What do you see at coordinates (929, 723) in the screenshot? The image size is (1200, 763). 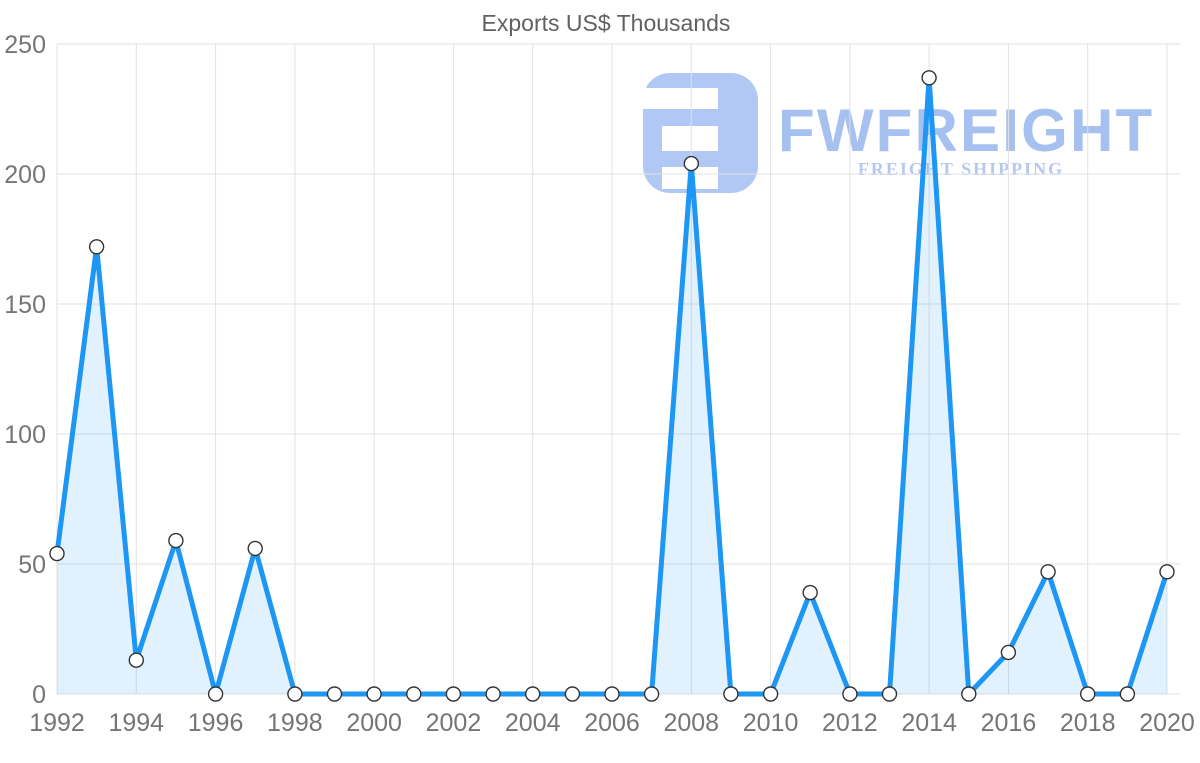 I see `x-tick-label: 2014` at bounding box center [929, 723].